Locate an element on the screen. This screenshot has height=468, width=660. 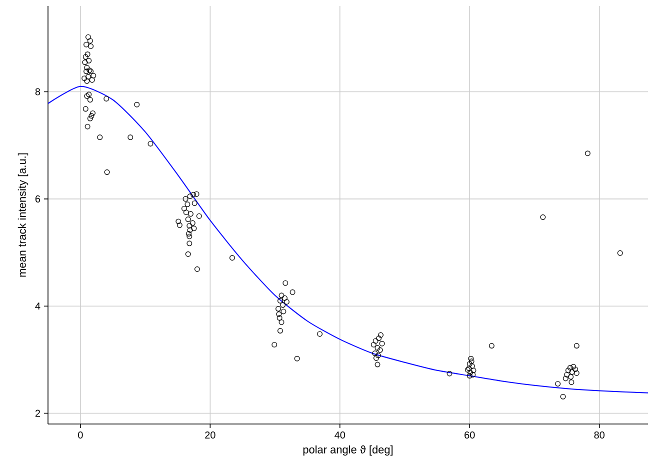
x-tick-label: 40 is located at coordinates (340, 435).